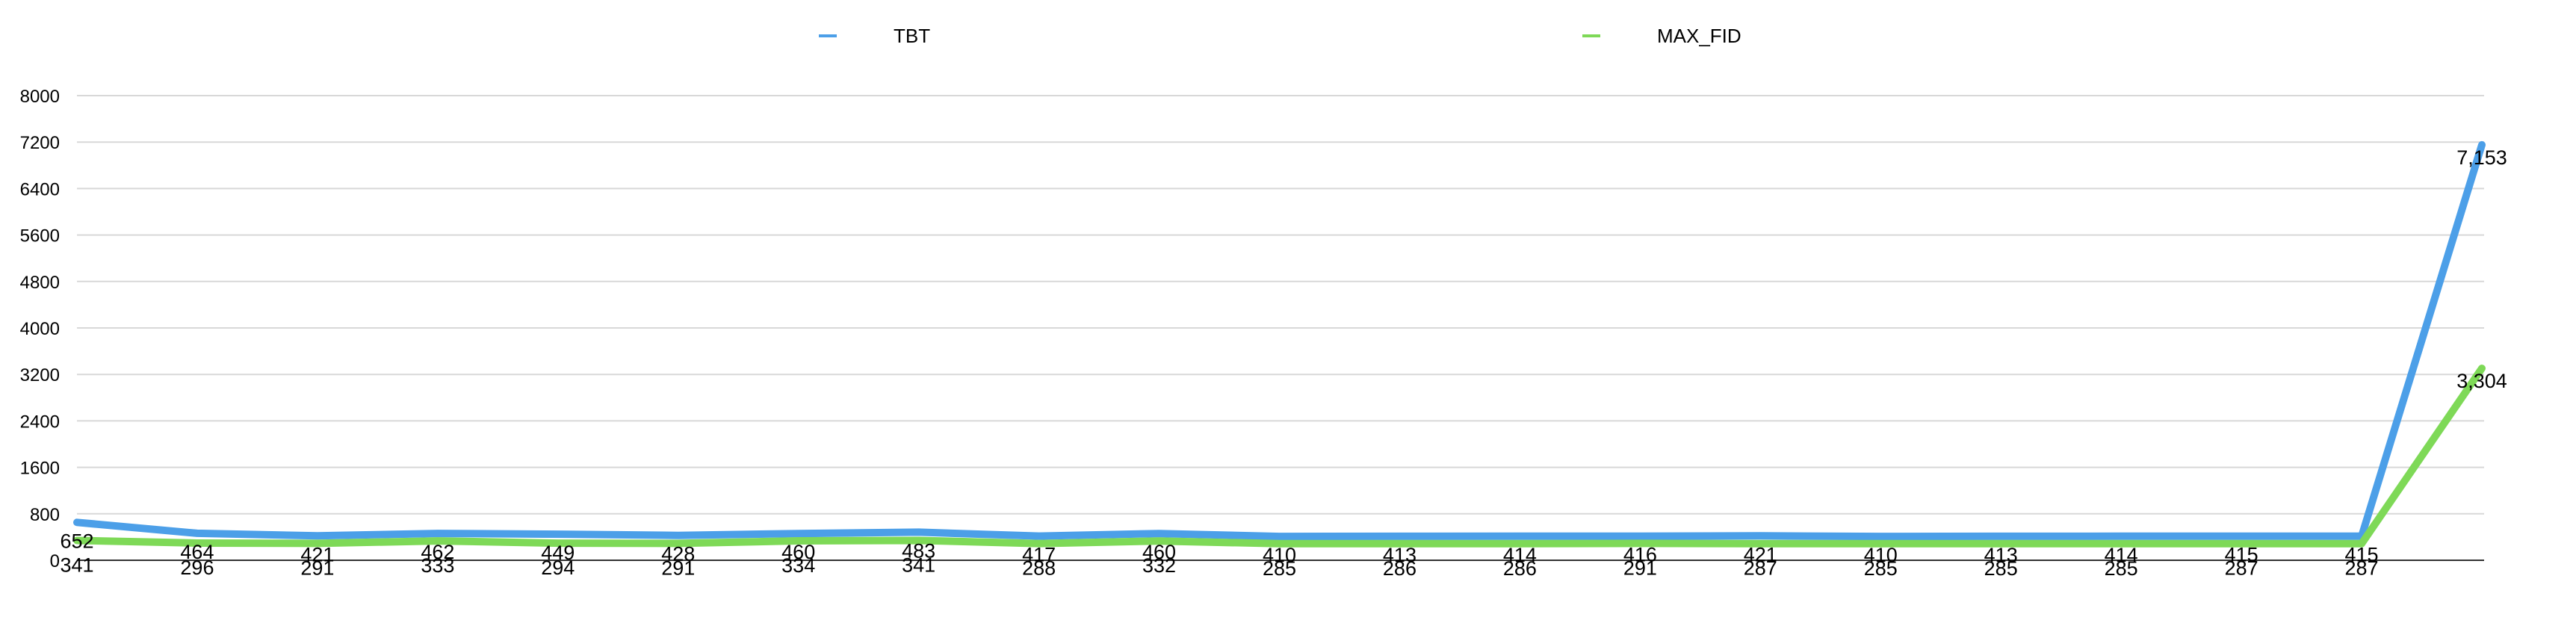  Describe the element at coordinates (76, 541) in the screenshot. I see `data-label-tbt: 652` at that location.